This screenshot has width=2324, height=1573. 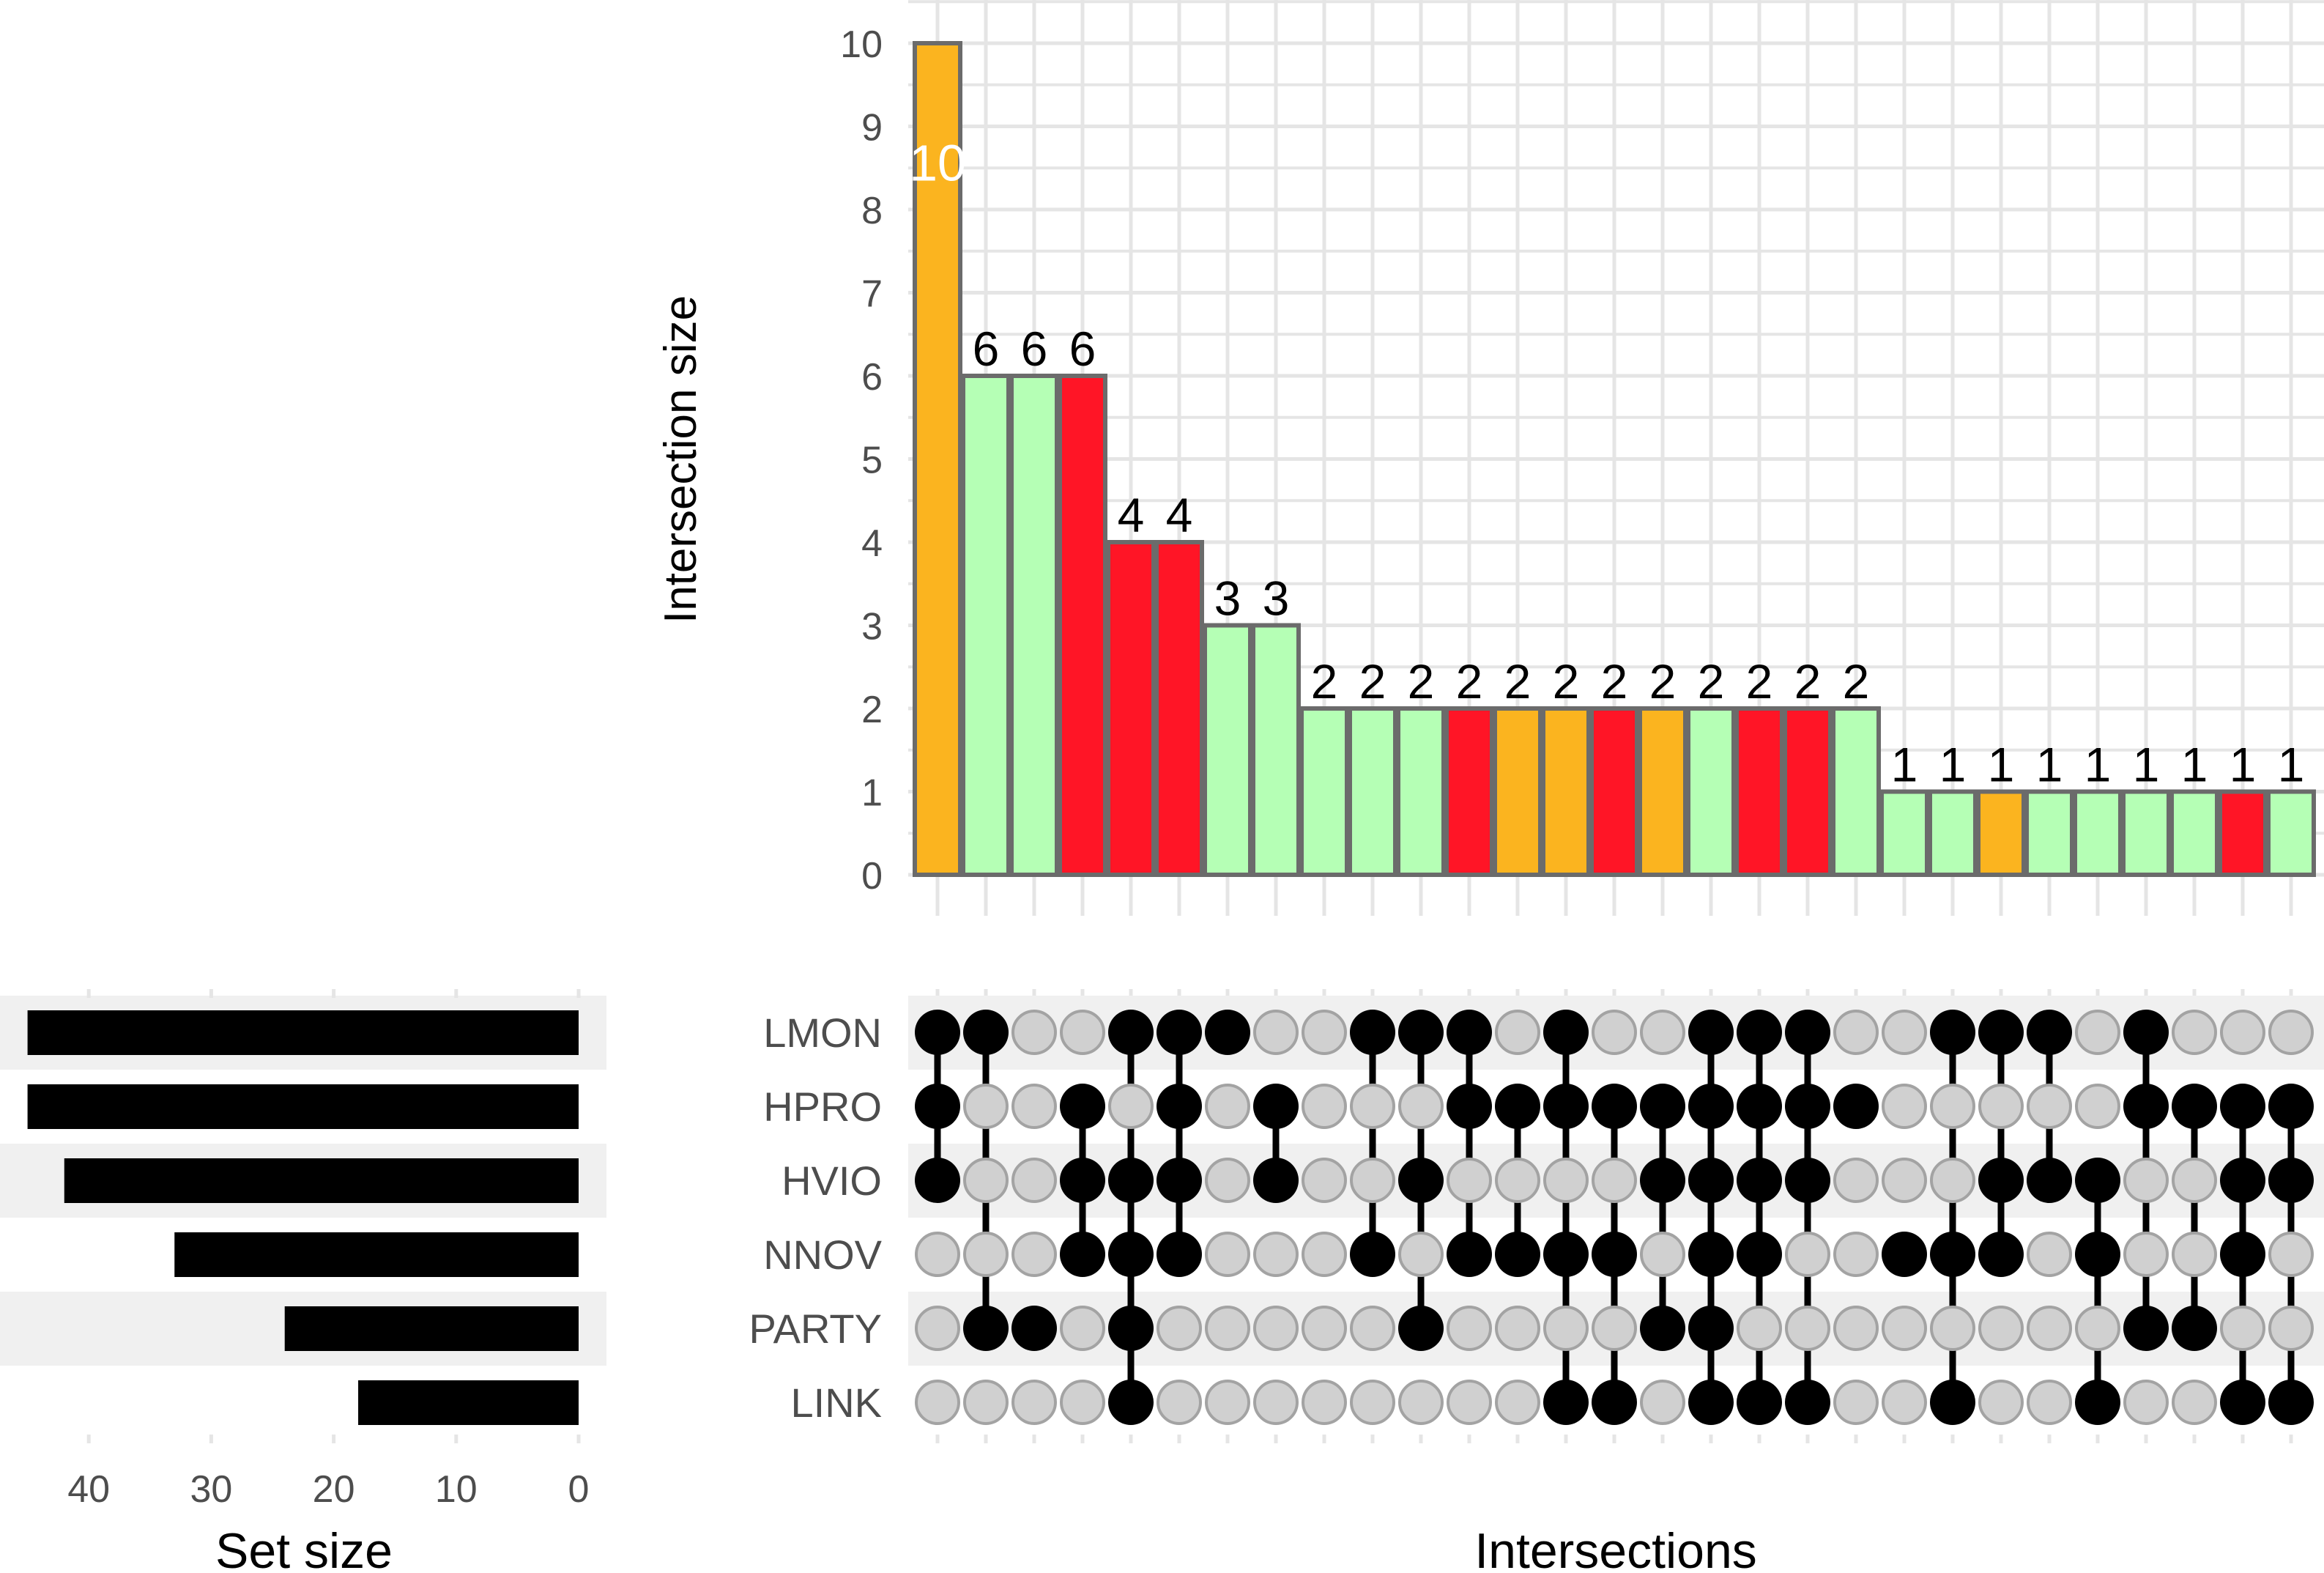 I want to click on set-size-x-label: Set size, so click(x=304, y=1548).